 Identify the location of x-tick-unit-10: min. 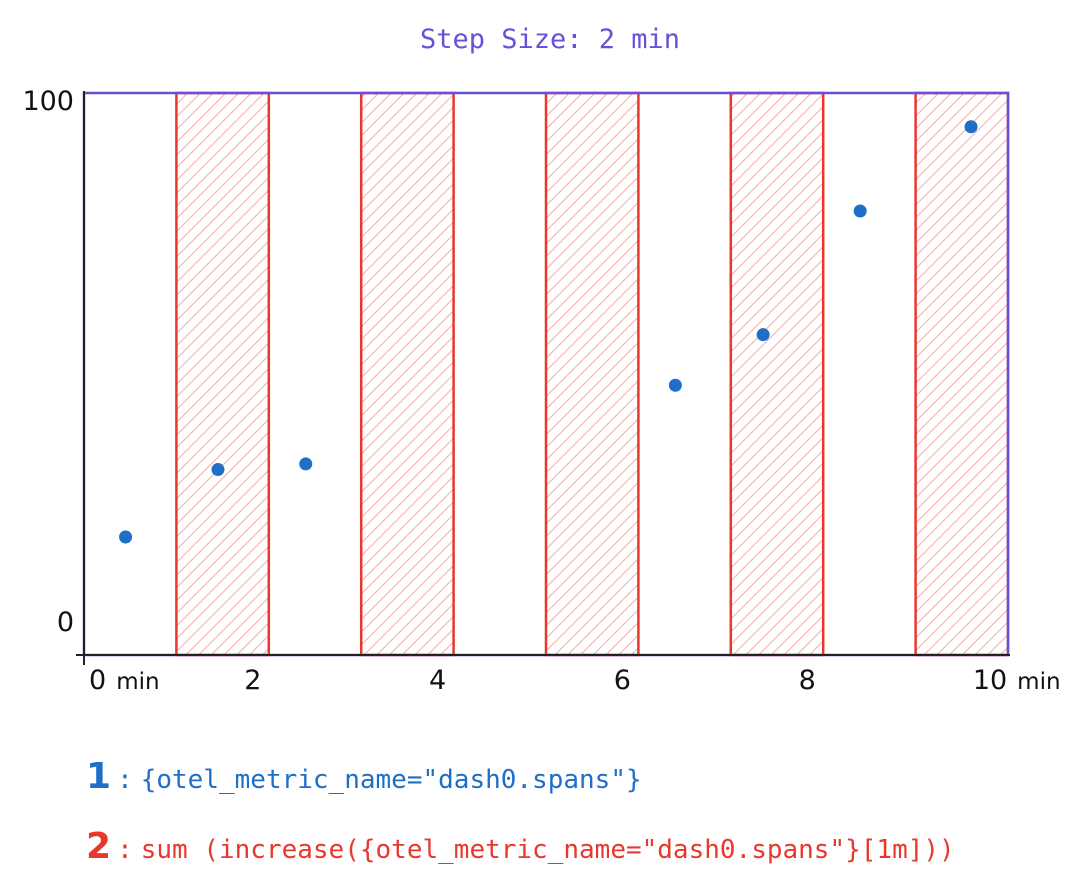
(1038, 682).